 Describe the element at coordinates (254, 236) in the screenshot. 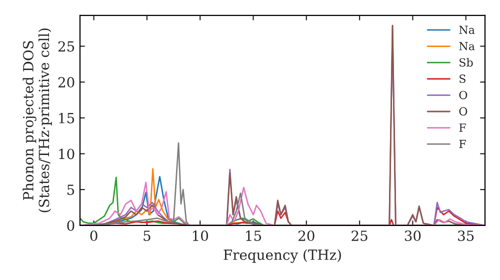

I see `x-tick-label: 15` at that location.